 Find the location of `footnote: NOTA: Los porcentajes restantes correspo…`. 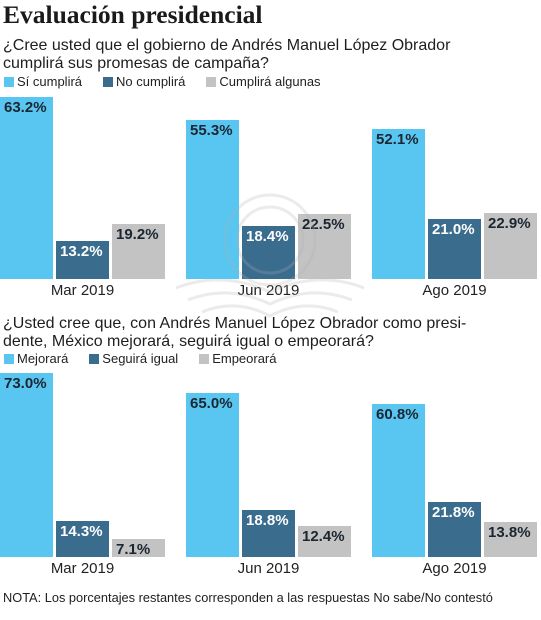

footnote: NOTA: Los porcentajes restantes correspo… is located at coordinates (248, 597).